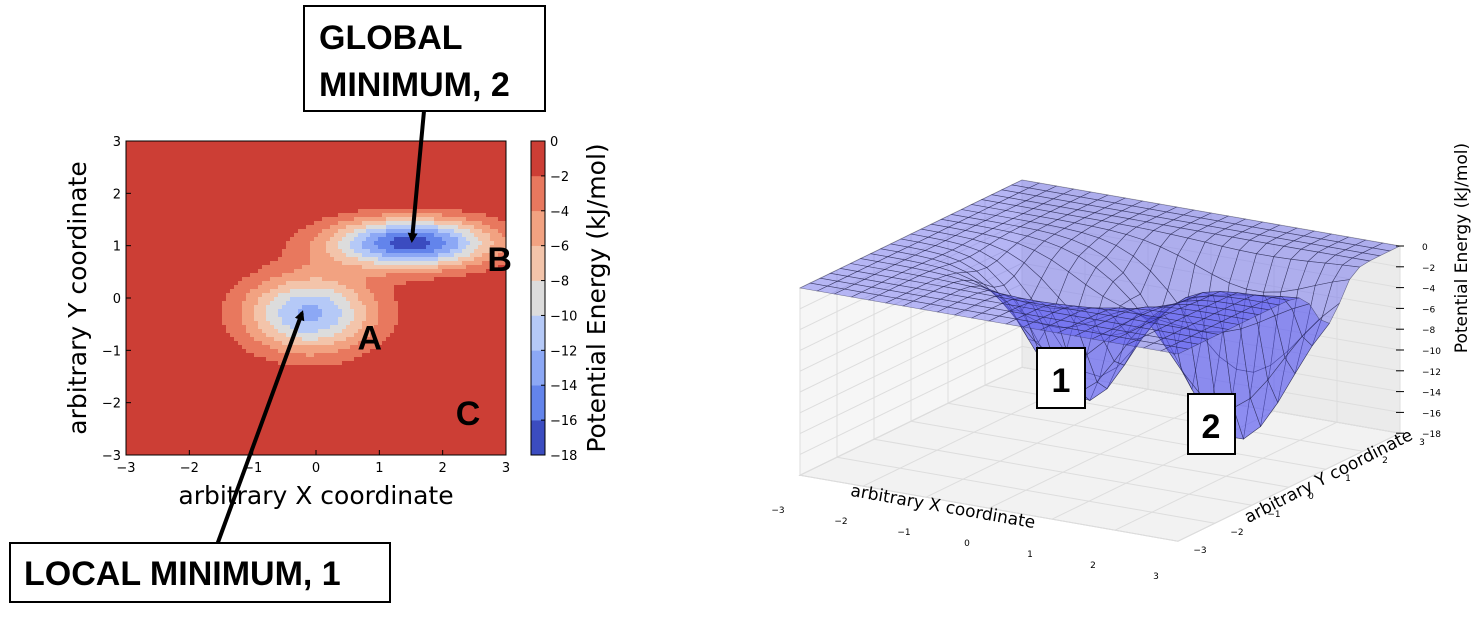 This screenshot has height=617, width=1482. What do you see at coordinates (1385, 461) in the screenshot?
I see `surface-y-tick-label: 2` at bounding box center [1385, 461].